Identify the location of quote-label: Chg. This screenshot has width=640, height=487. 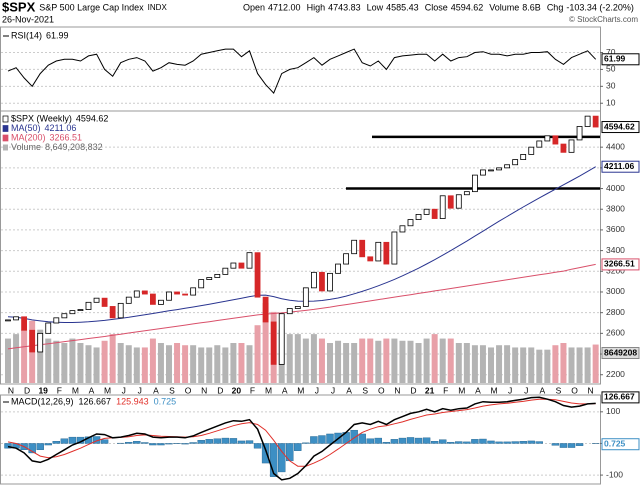
(555, 7).